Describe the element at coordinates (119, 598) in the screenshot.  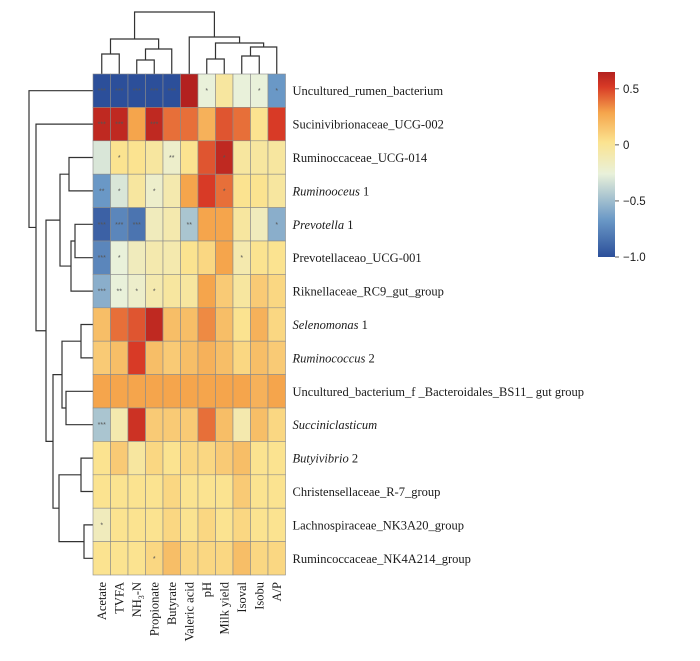
I see `column-label: TVFA` at that location.